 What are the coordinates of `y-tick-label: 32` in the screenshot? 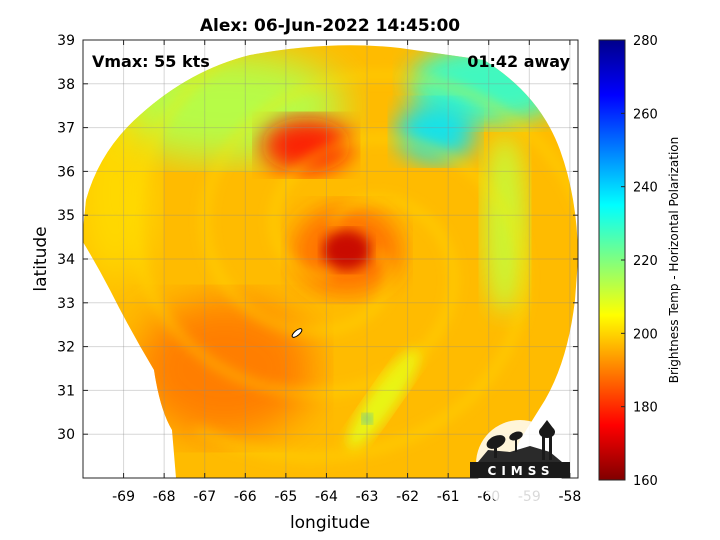 It's located at (66, 348).